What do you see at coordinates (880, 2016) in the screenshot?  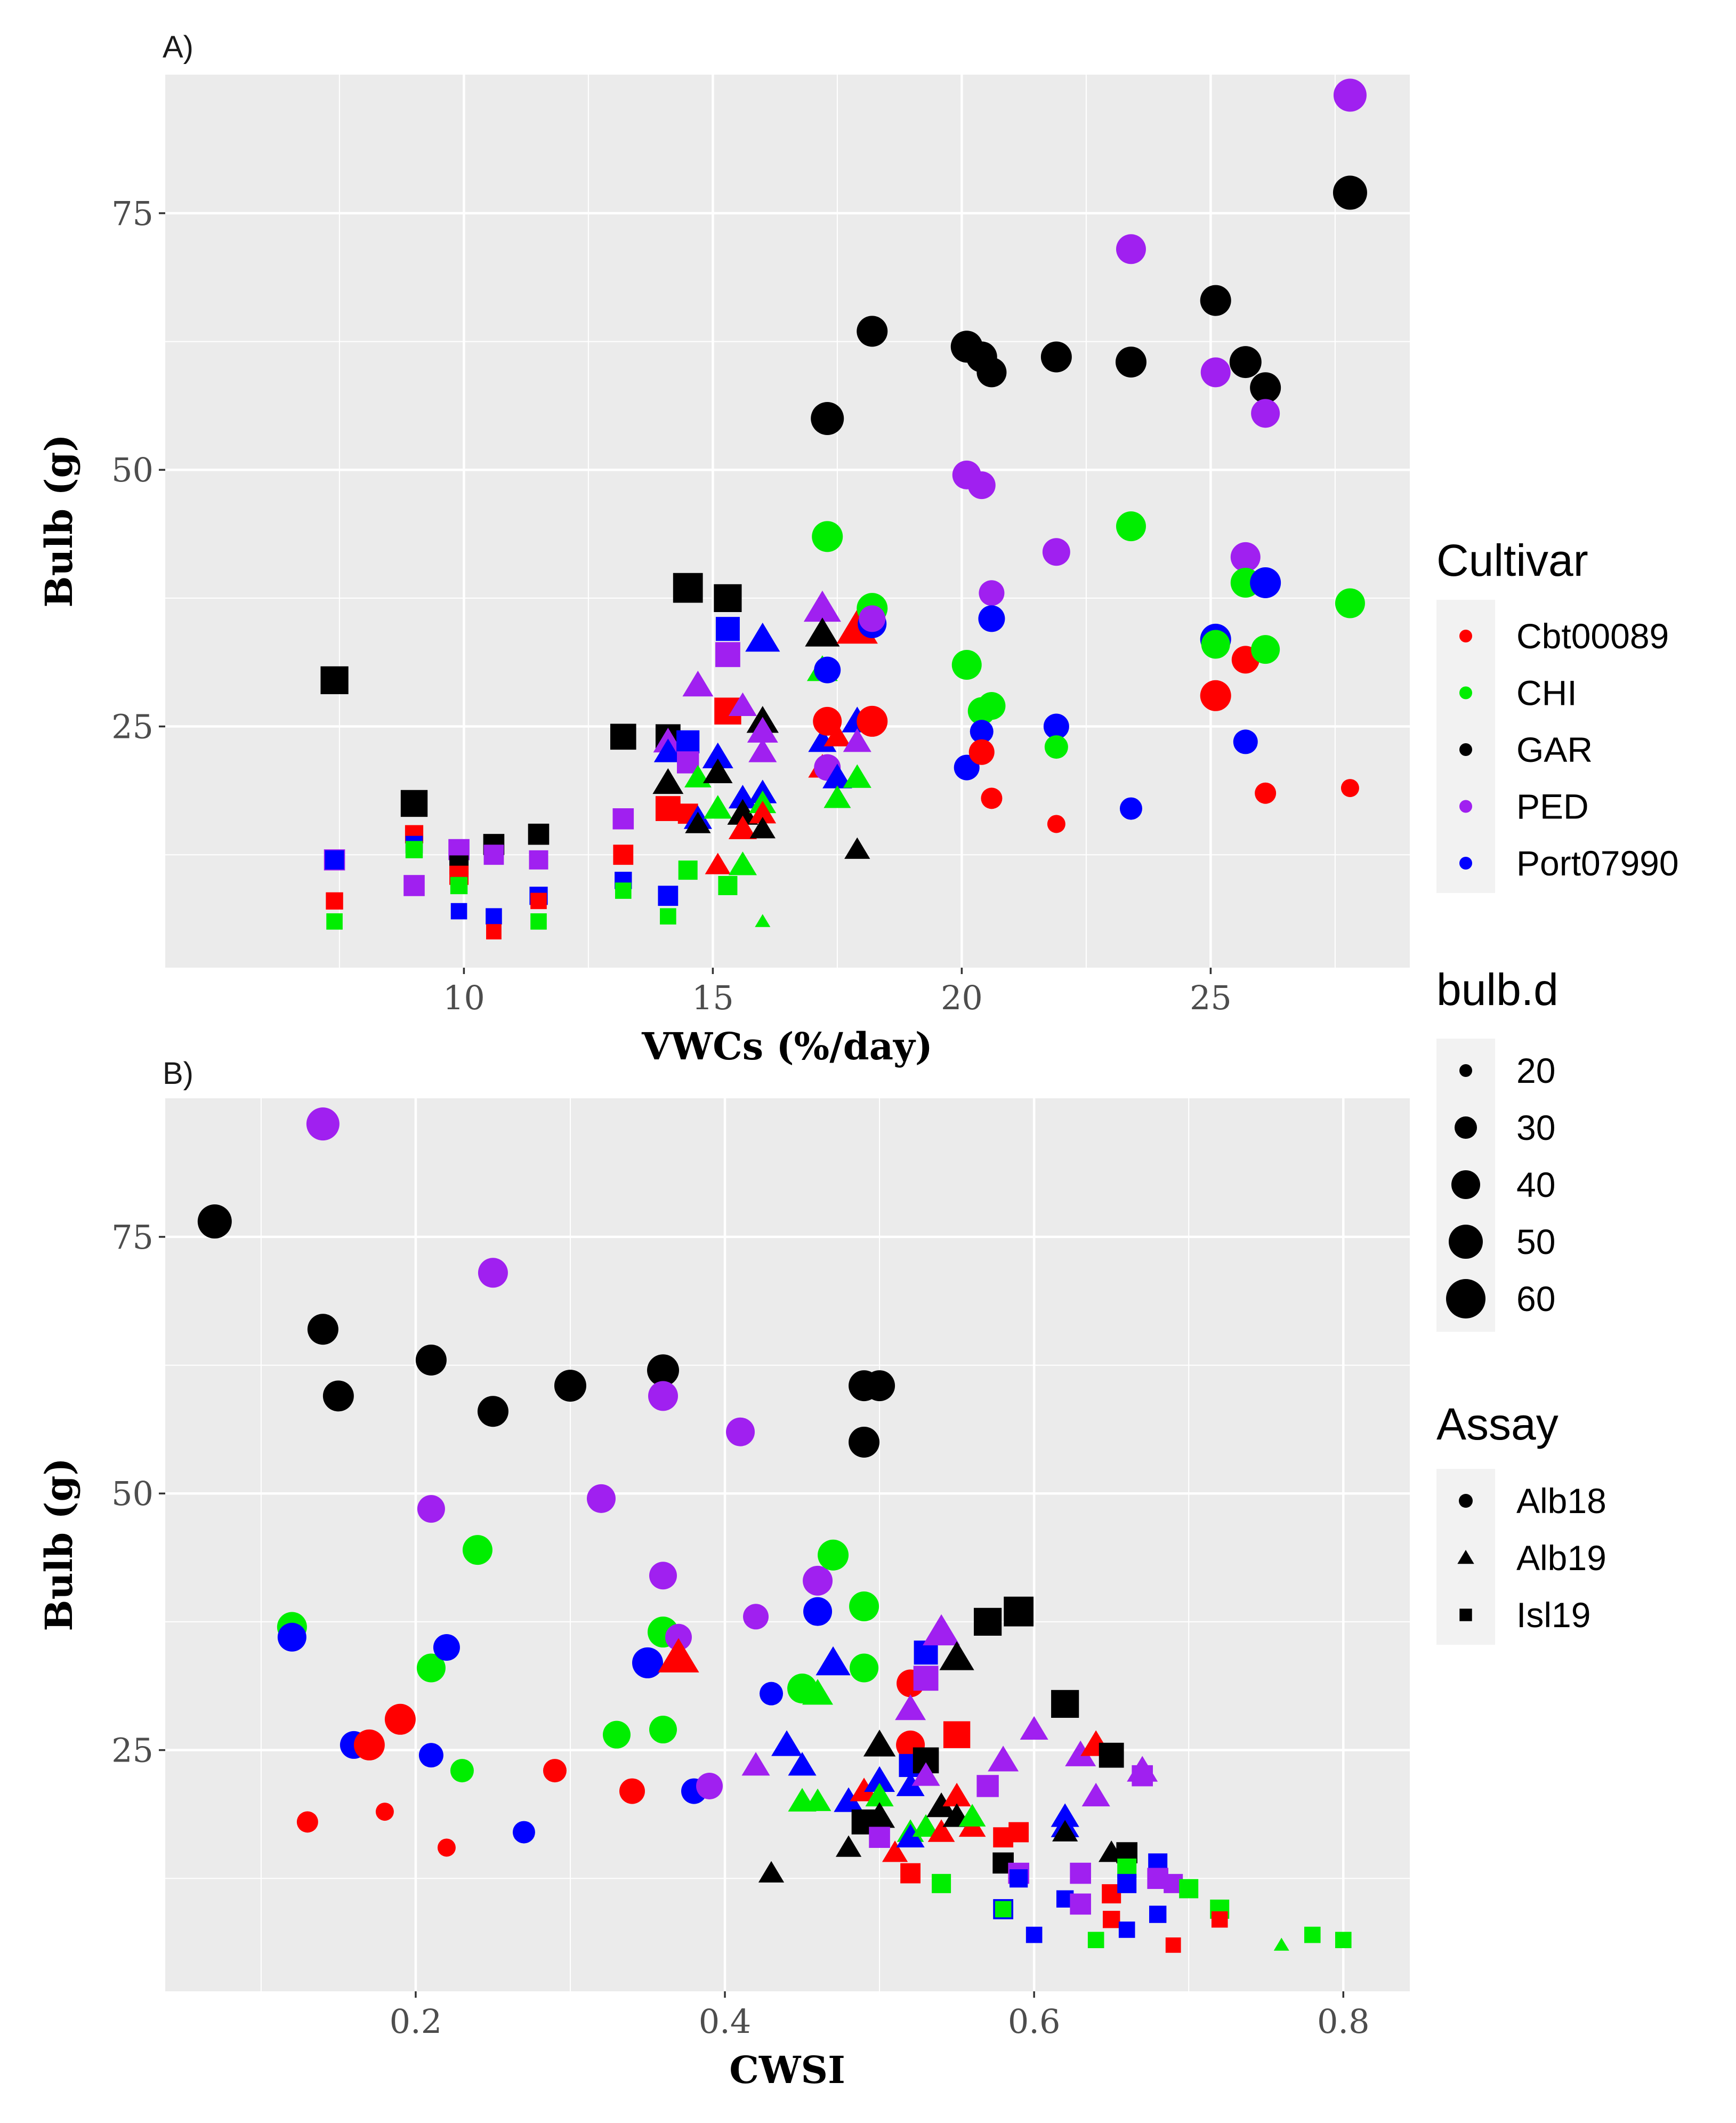 I see `panel-b-x-ticks: 0.2 0.4 0.6 0.8` at bounding box center [880, 2016].